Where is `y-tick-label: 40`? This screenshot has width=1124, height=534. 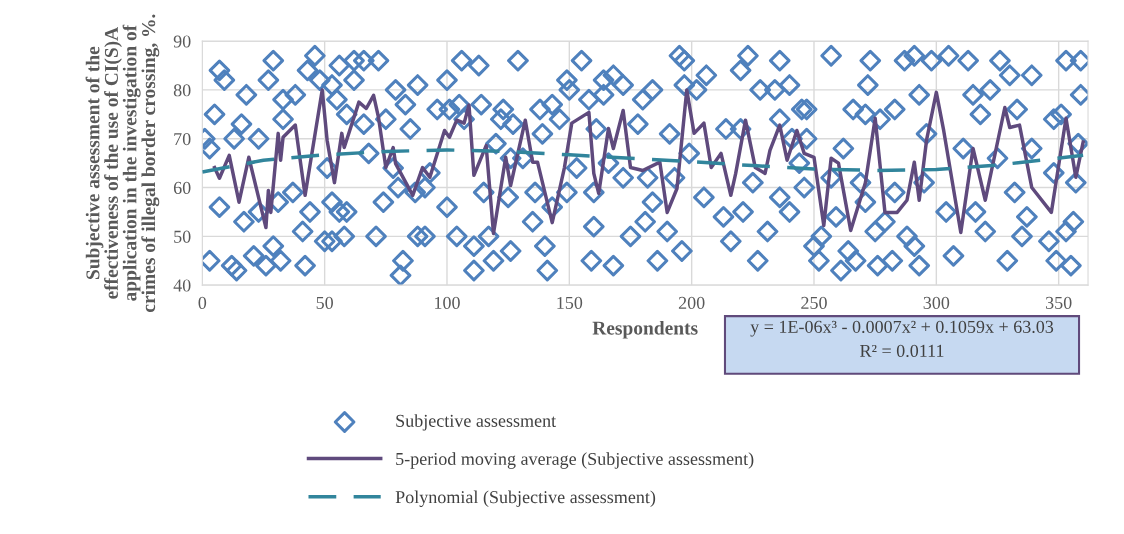
y-tick-label: 40 is located at coordinates (182, 285).